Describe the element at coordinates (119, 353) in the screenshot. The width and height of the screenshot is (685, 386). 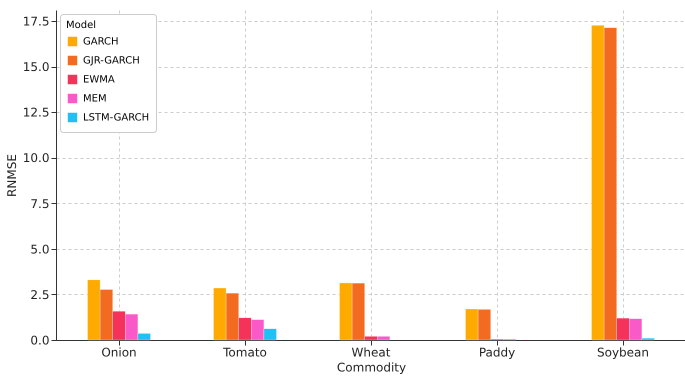
I see `x-tick-label: Onion` at that location.